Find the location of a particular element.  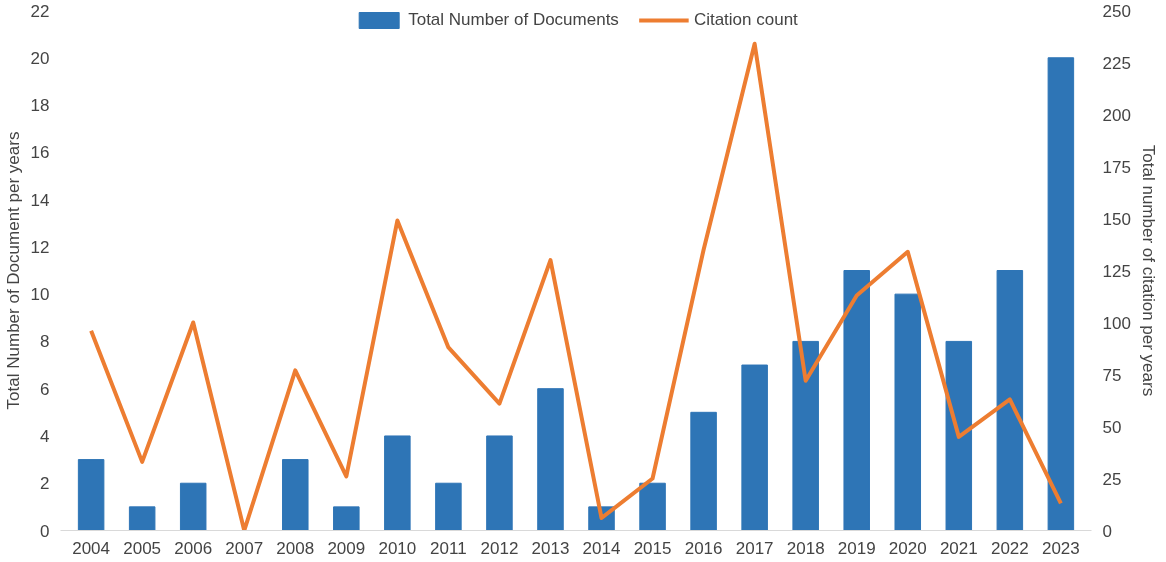

x-tick-label: 2007 is located at coordinates (244, 548).